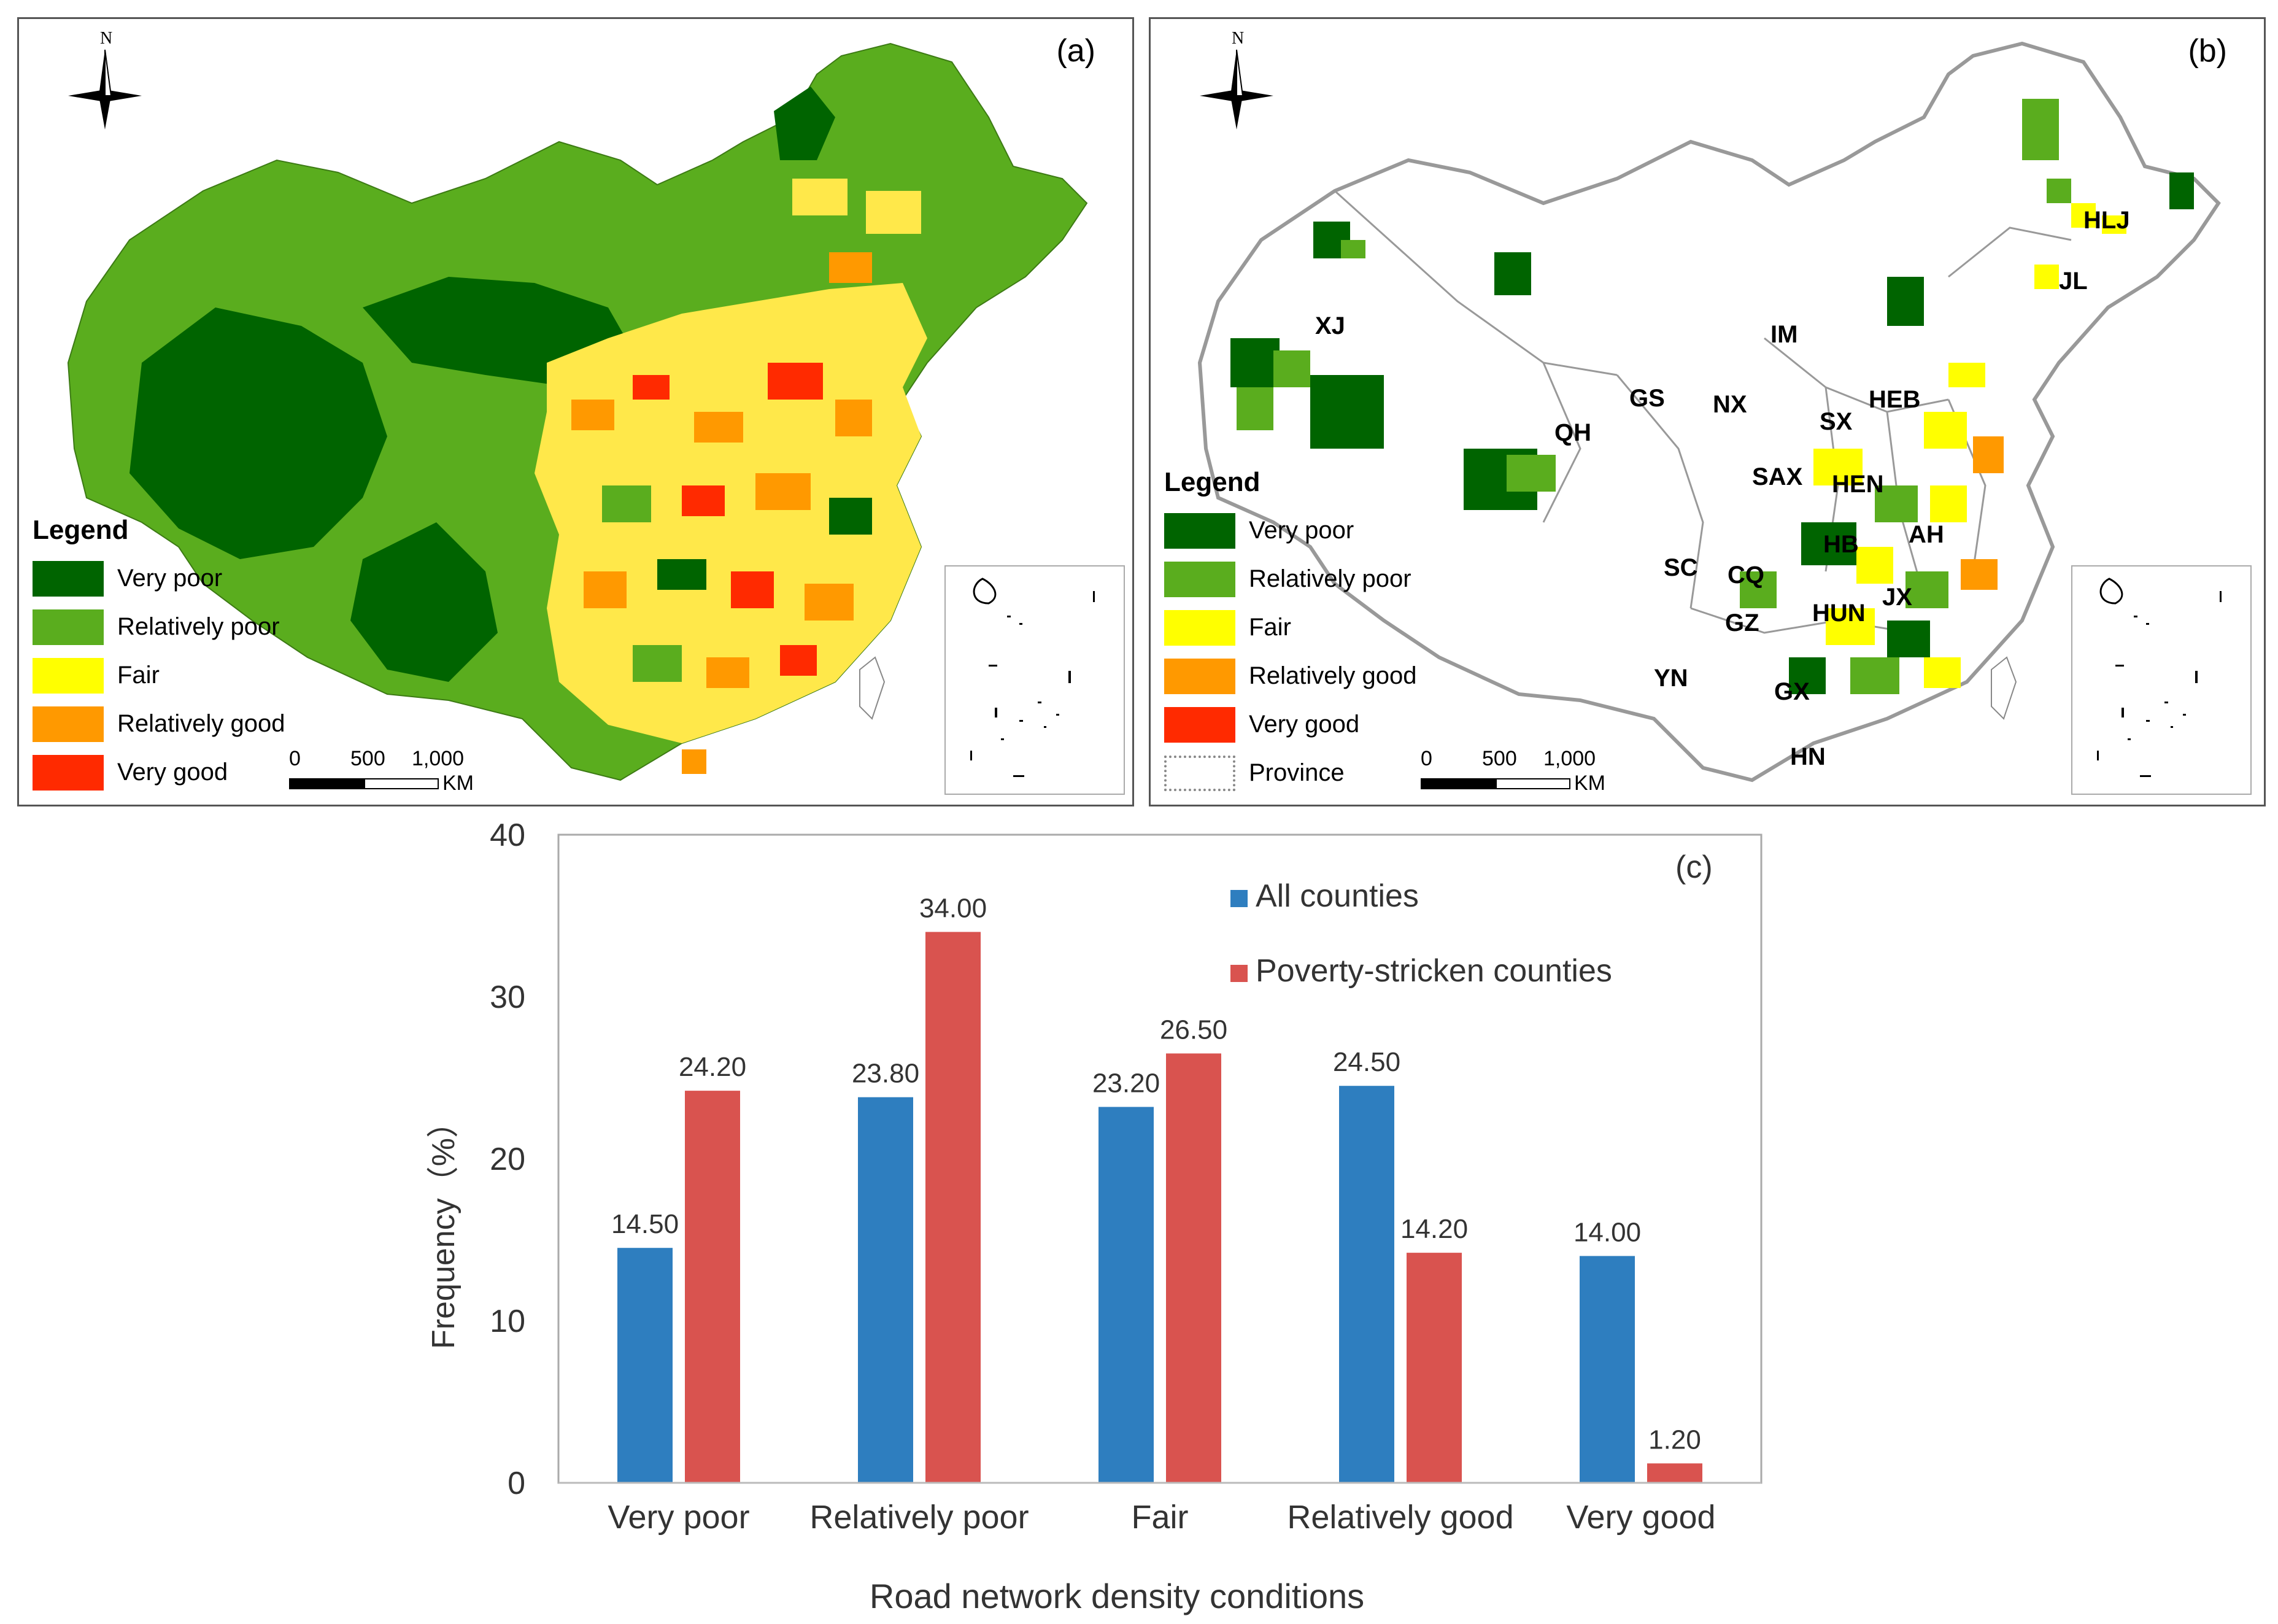 The height and width of the screenshot is (1624, 2278). I want to click on province-label: SC, so click(1681, 567).